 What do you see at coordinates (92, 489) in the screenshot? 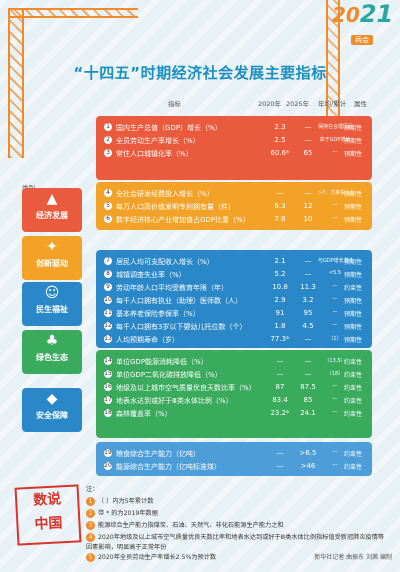
I see `notes-label: 注：` at bounding box center [92, 489].